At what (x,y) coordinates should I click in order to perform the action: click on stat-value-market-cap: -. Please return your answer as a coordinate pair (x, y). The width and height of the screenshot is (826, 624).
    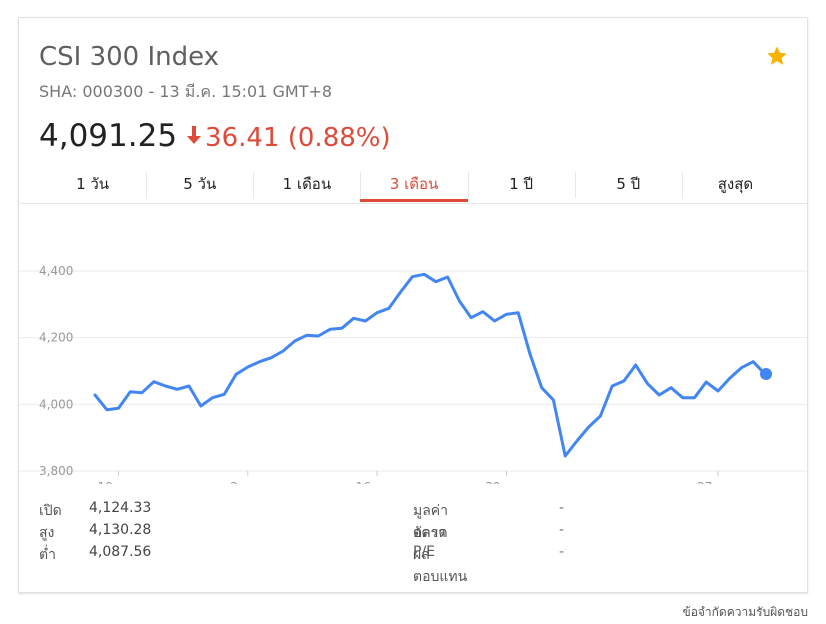
    Looking at the image, I should click on (562, 508).